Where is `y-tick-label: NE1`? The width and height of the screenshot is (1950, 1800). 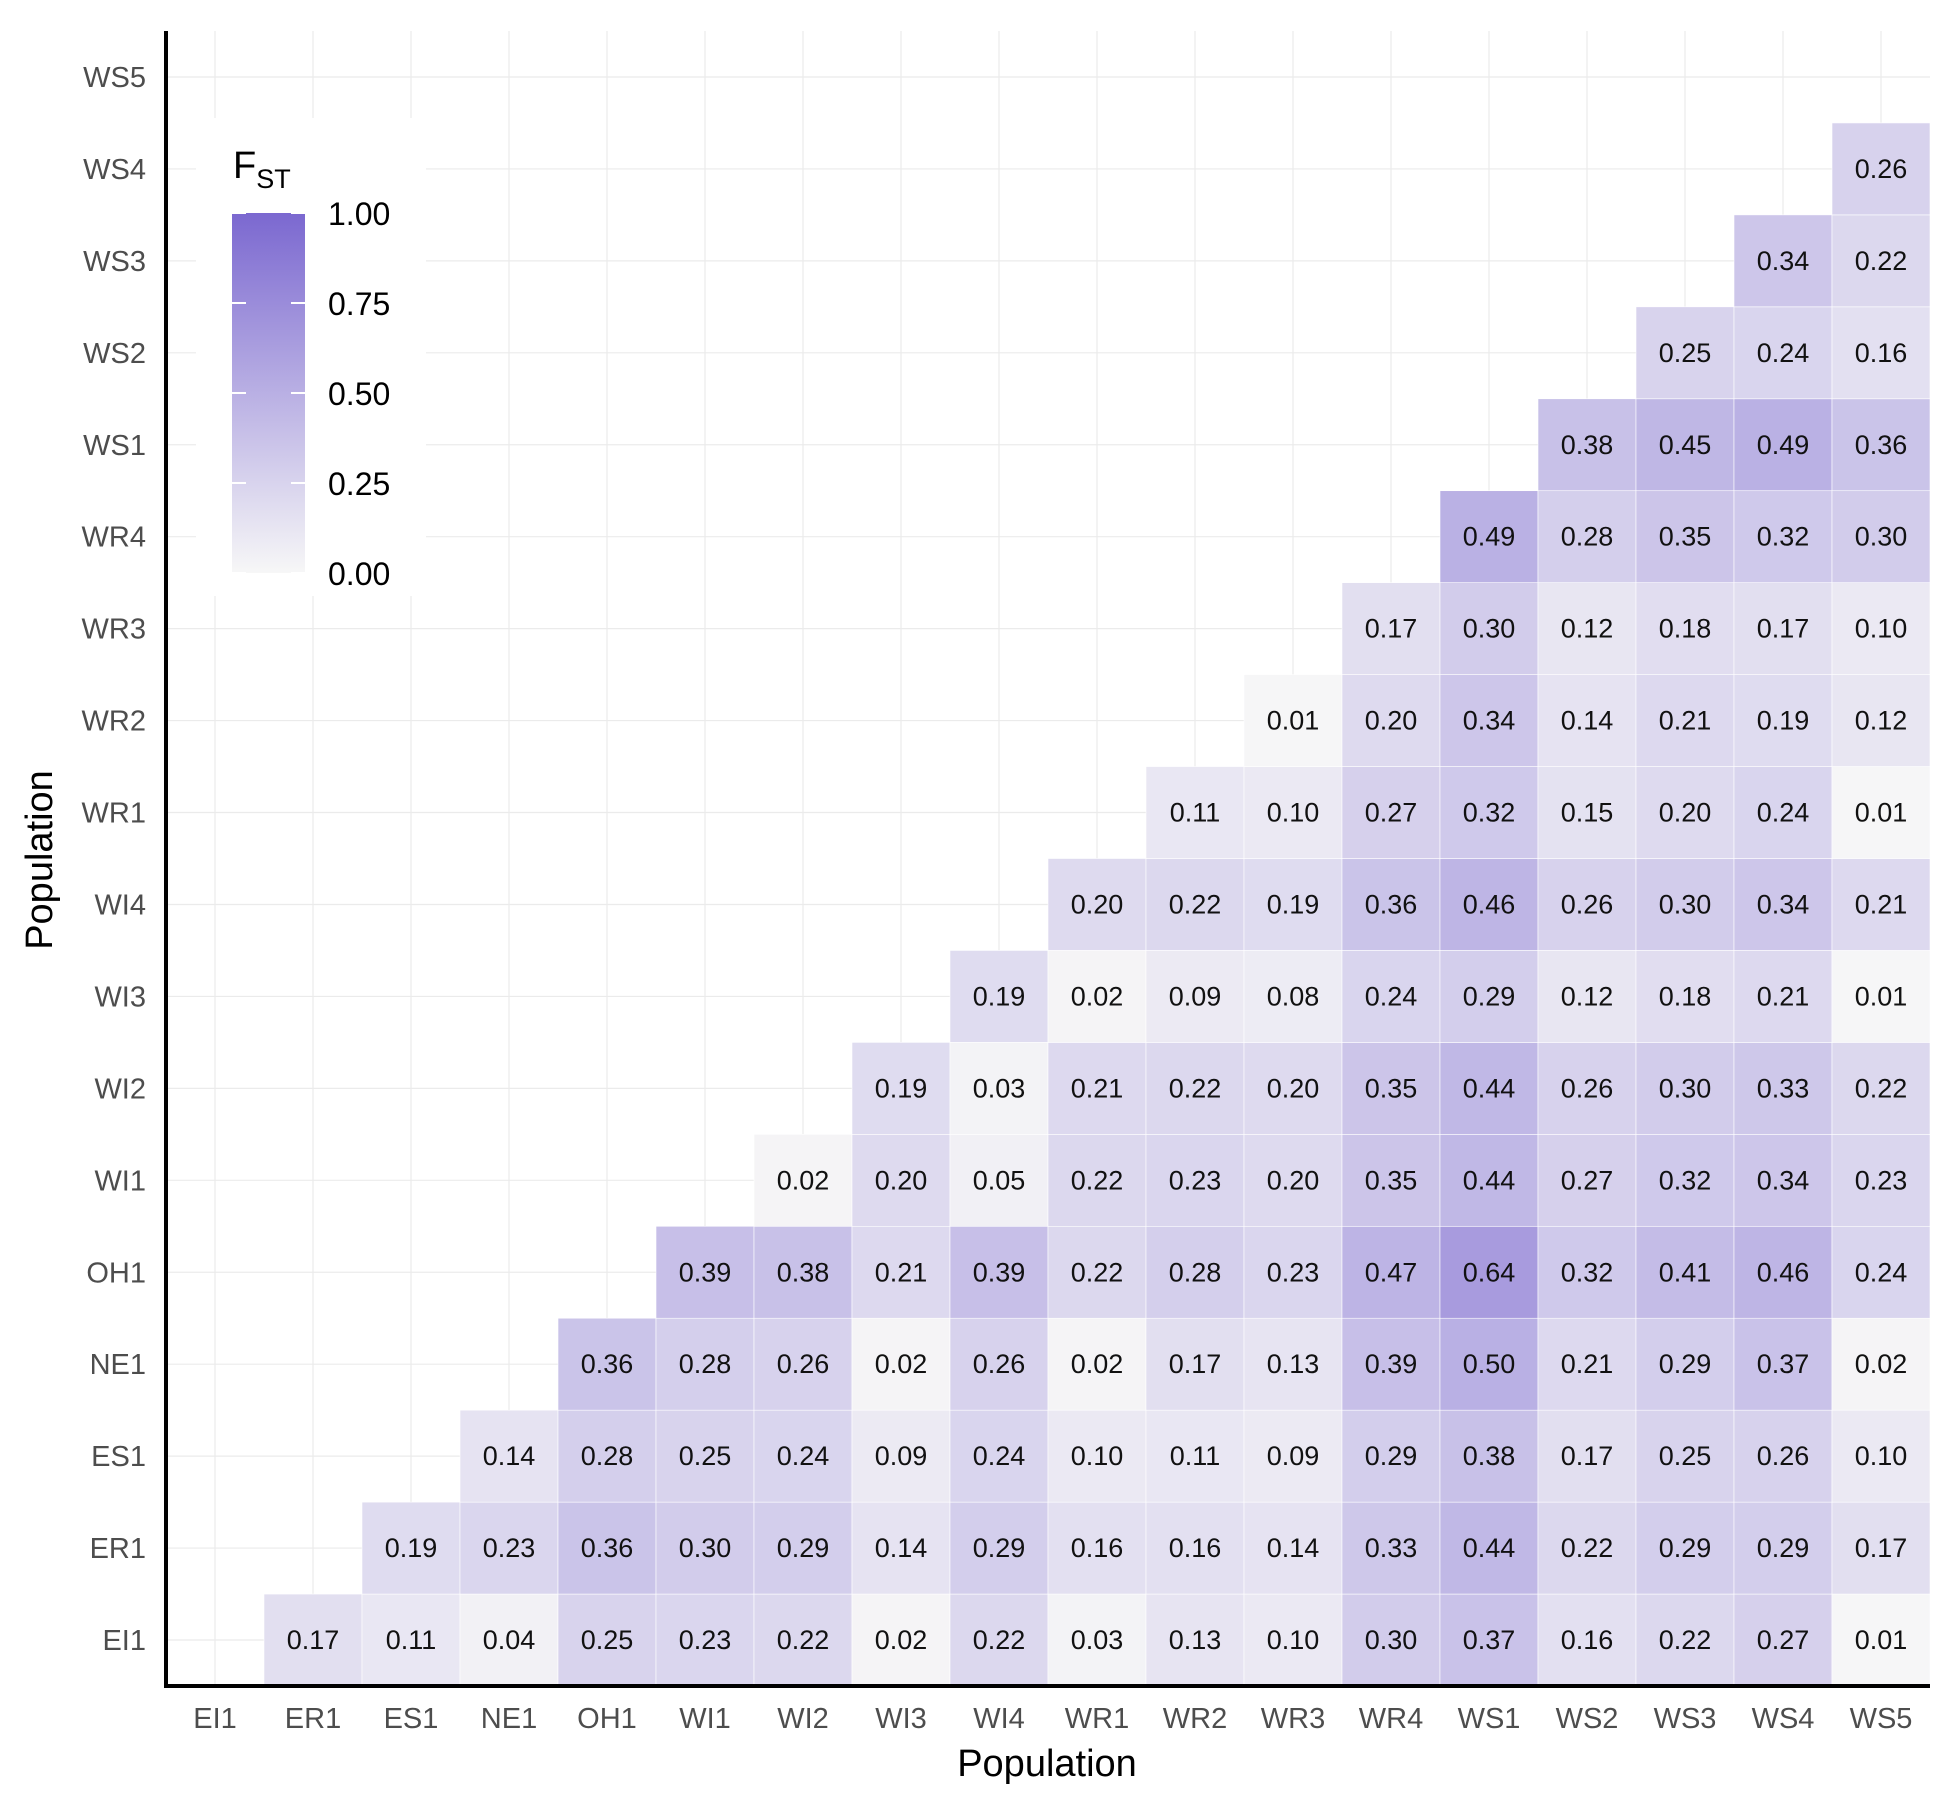 y-tick-label: NE1 is located at coordinates (118, 1365).